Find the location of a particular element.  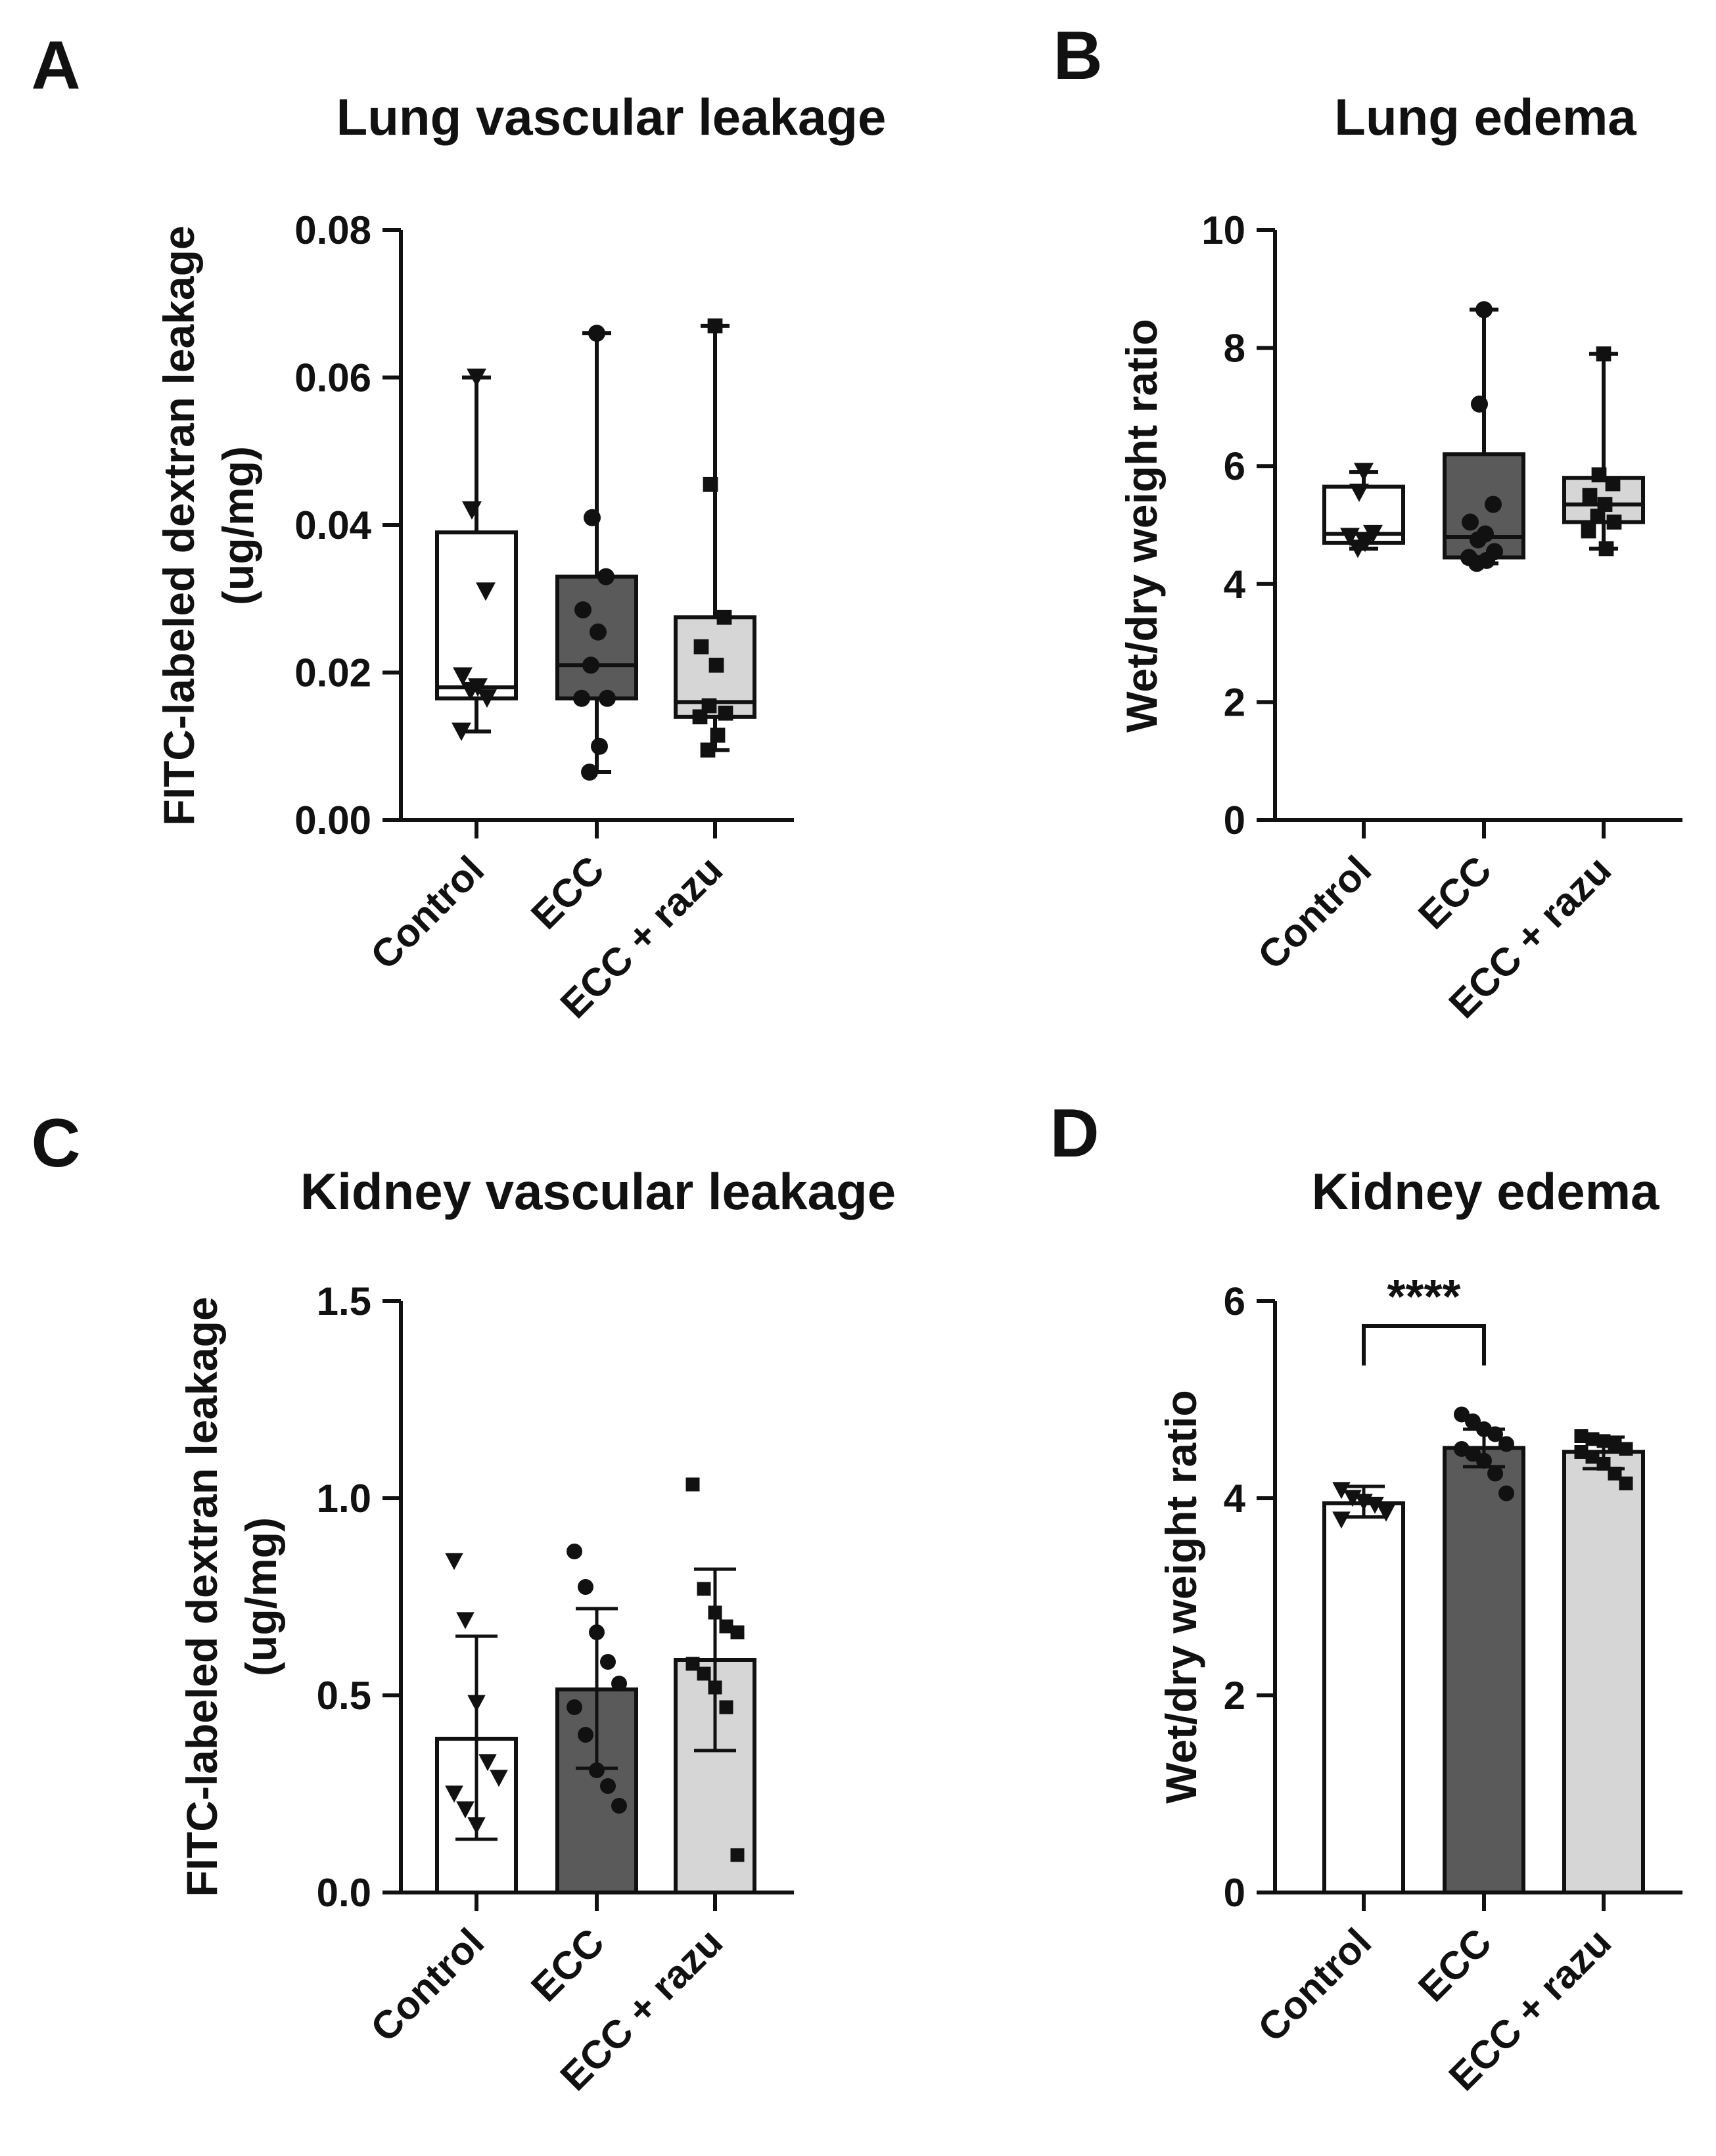

y-tick-label: 0.02 is located at coordinates (332, 673).